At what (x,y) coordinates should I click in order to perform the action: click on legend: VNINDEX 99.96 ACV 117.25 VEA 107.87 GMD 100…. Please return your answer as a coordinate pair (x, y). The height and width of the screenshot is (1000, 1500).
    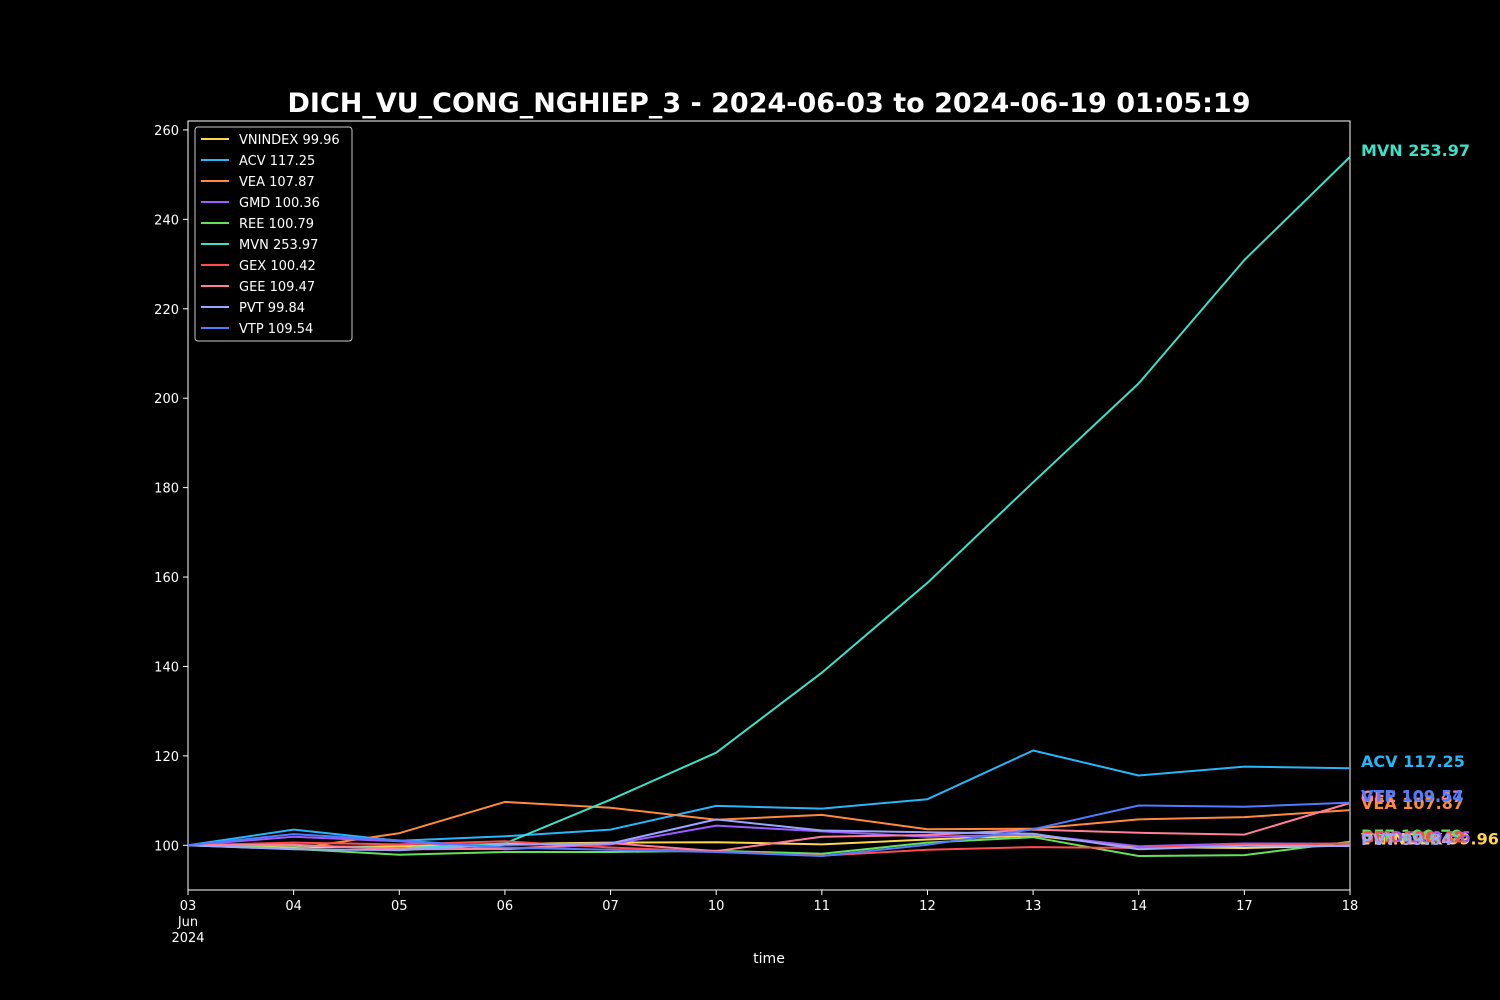
    Looking at the image, I should click on (273, 234).